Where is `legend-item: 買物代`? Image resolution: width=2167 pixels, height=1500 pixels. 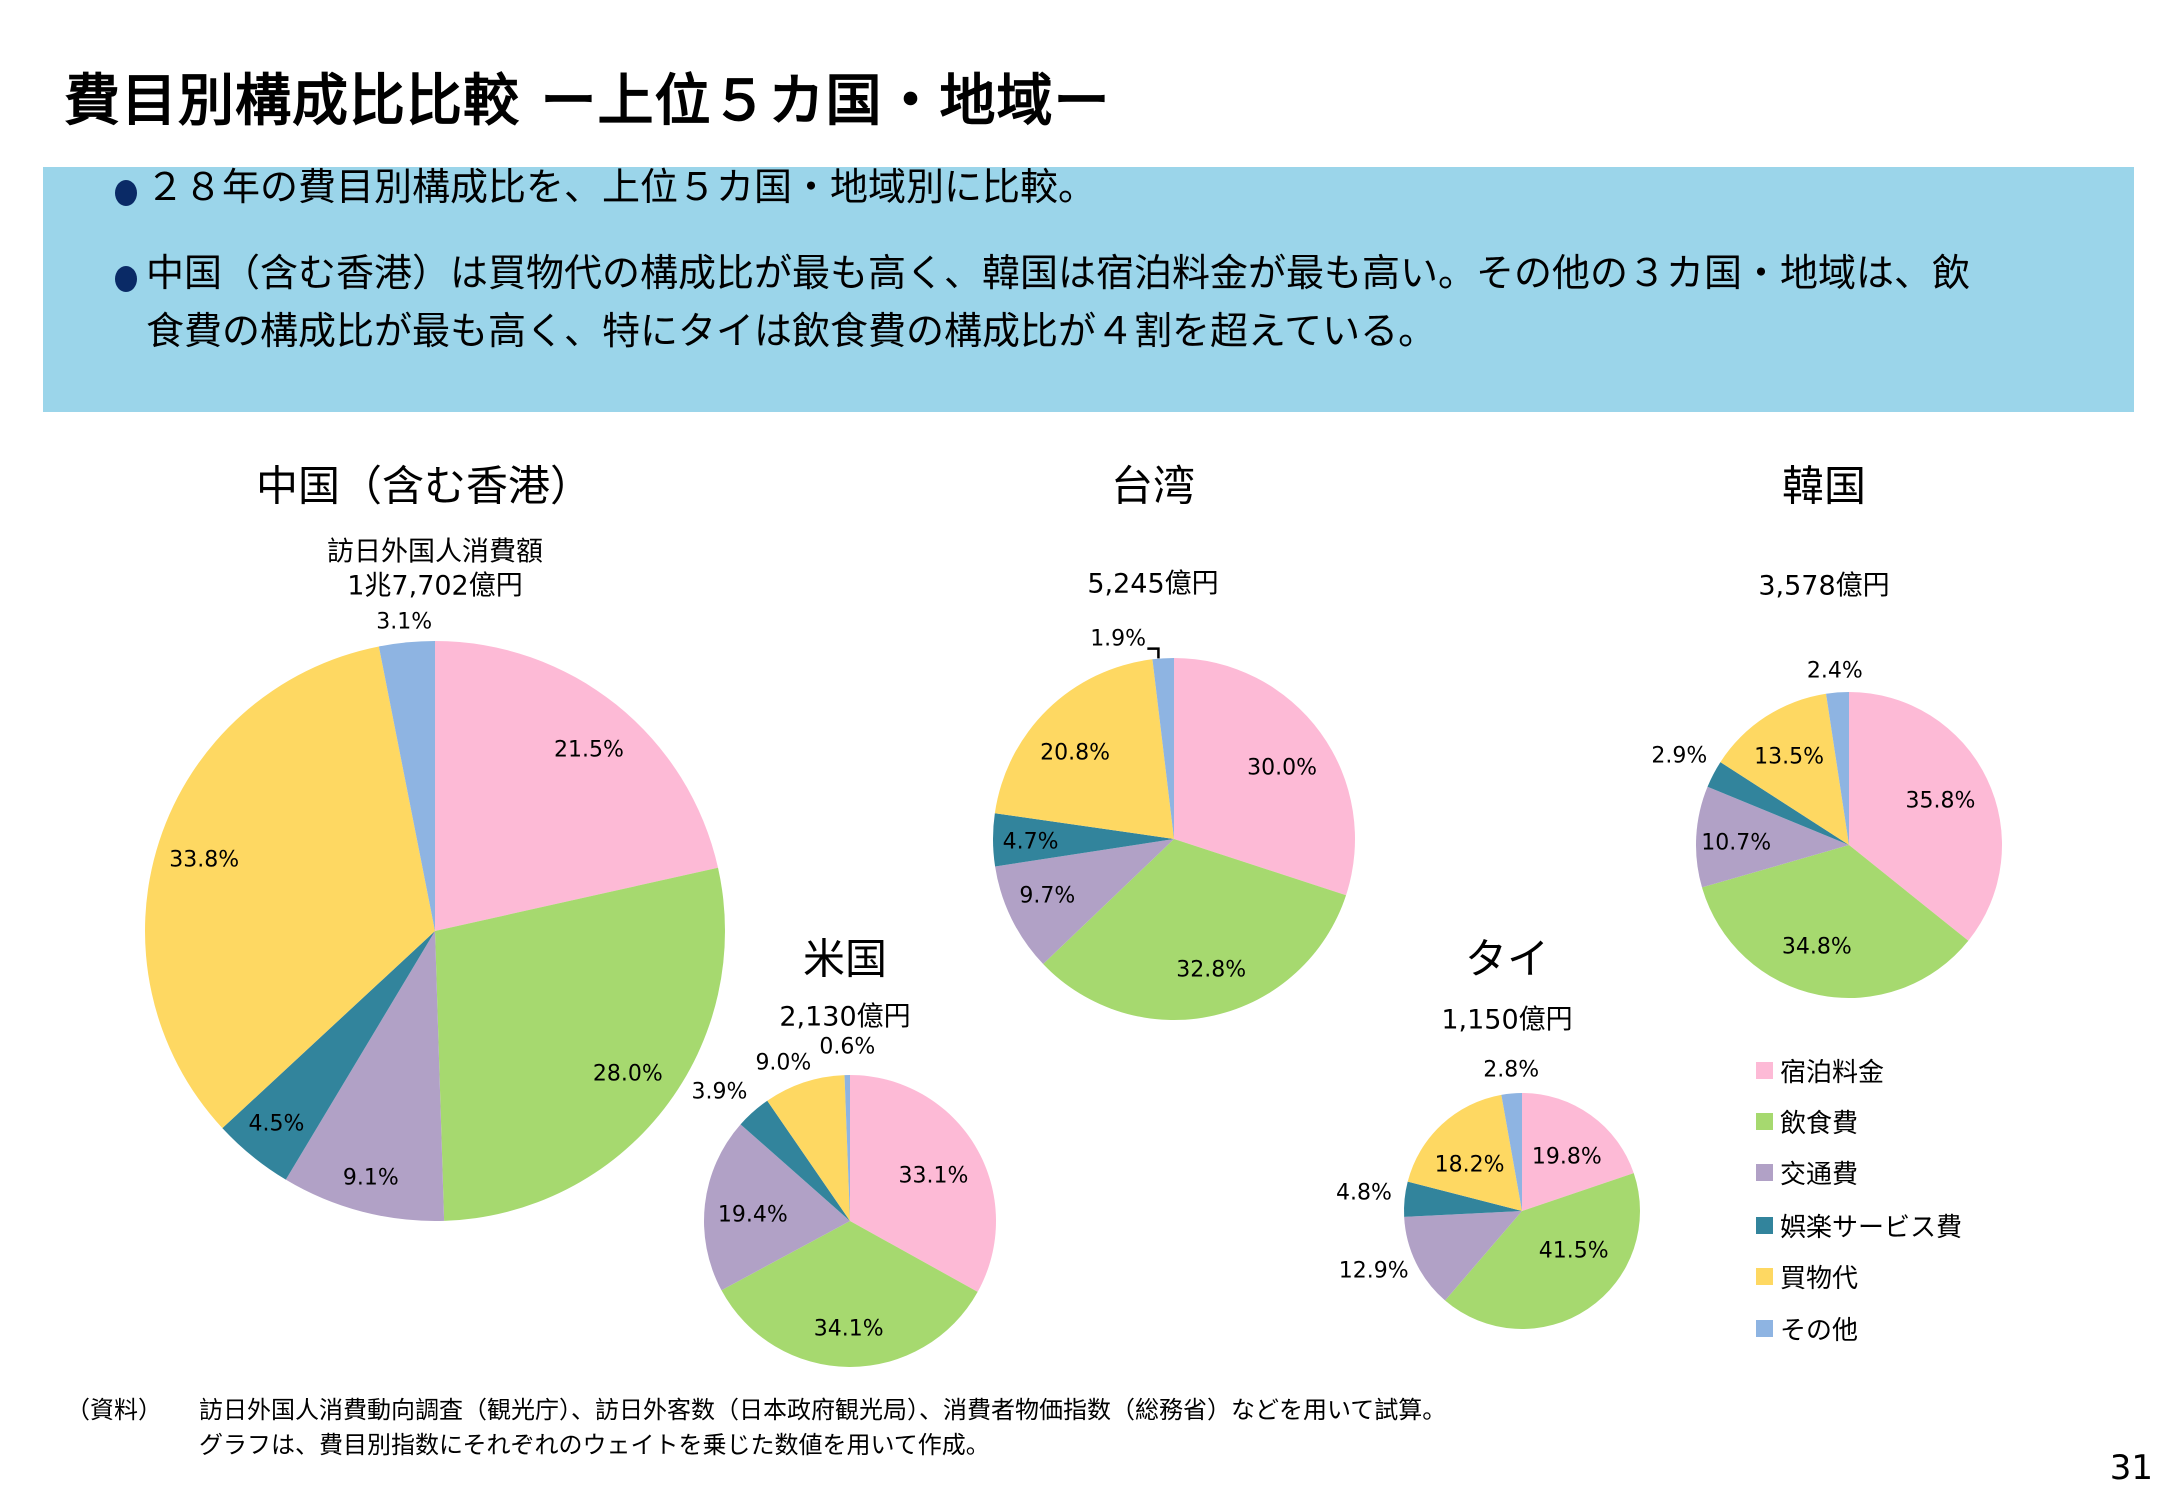 legend-item: 買物代 is located at coordinates (1807, 1277).